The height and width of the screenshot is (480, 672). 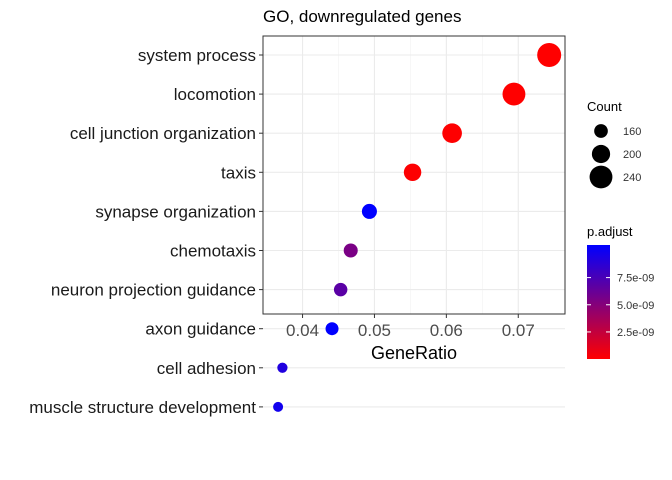 What do you see at coordinates (604, 106) in the screenshot?
I see `size-legend-title: Count` at bounding box center [604, 106].